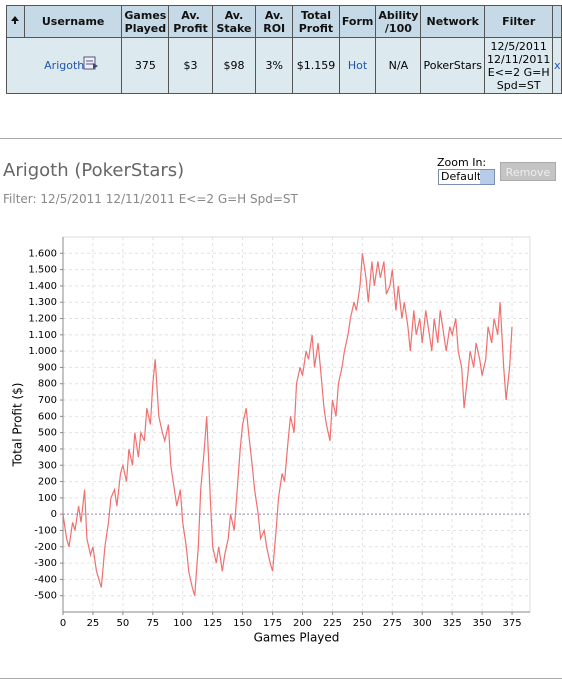 The image size is (562, 692). Describe the element at coordinates (47, 449) in the screenshot. I see `y-tick-label: 400` at that location.